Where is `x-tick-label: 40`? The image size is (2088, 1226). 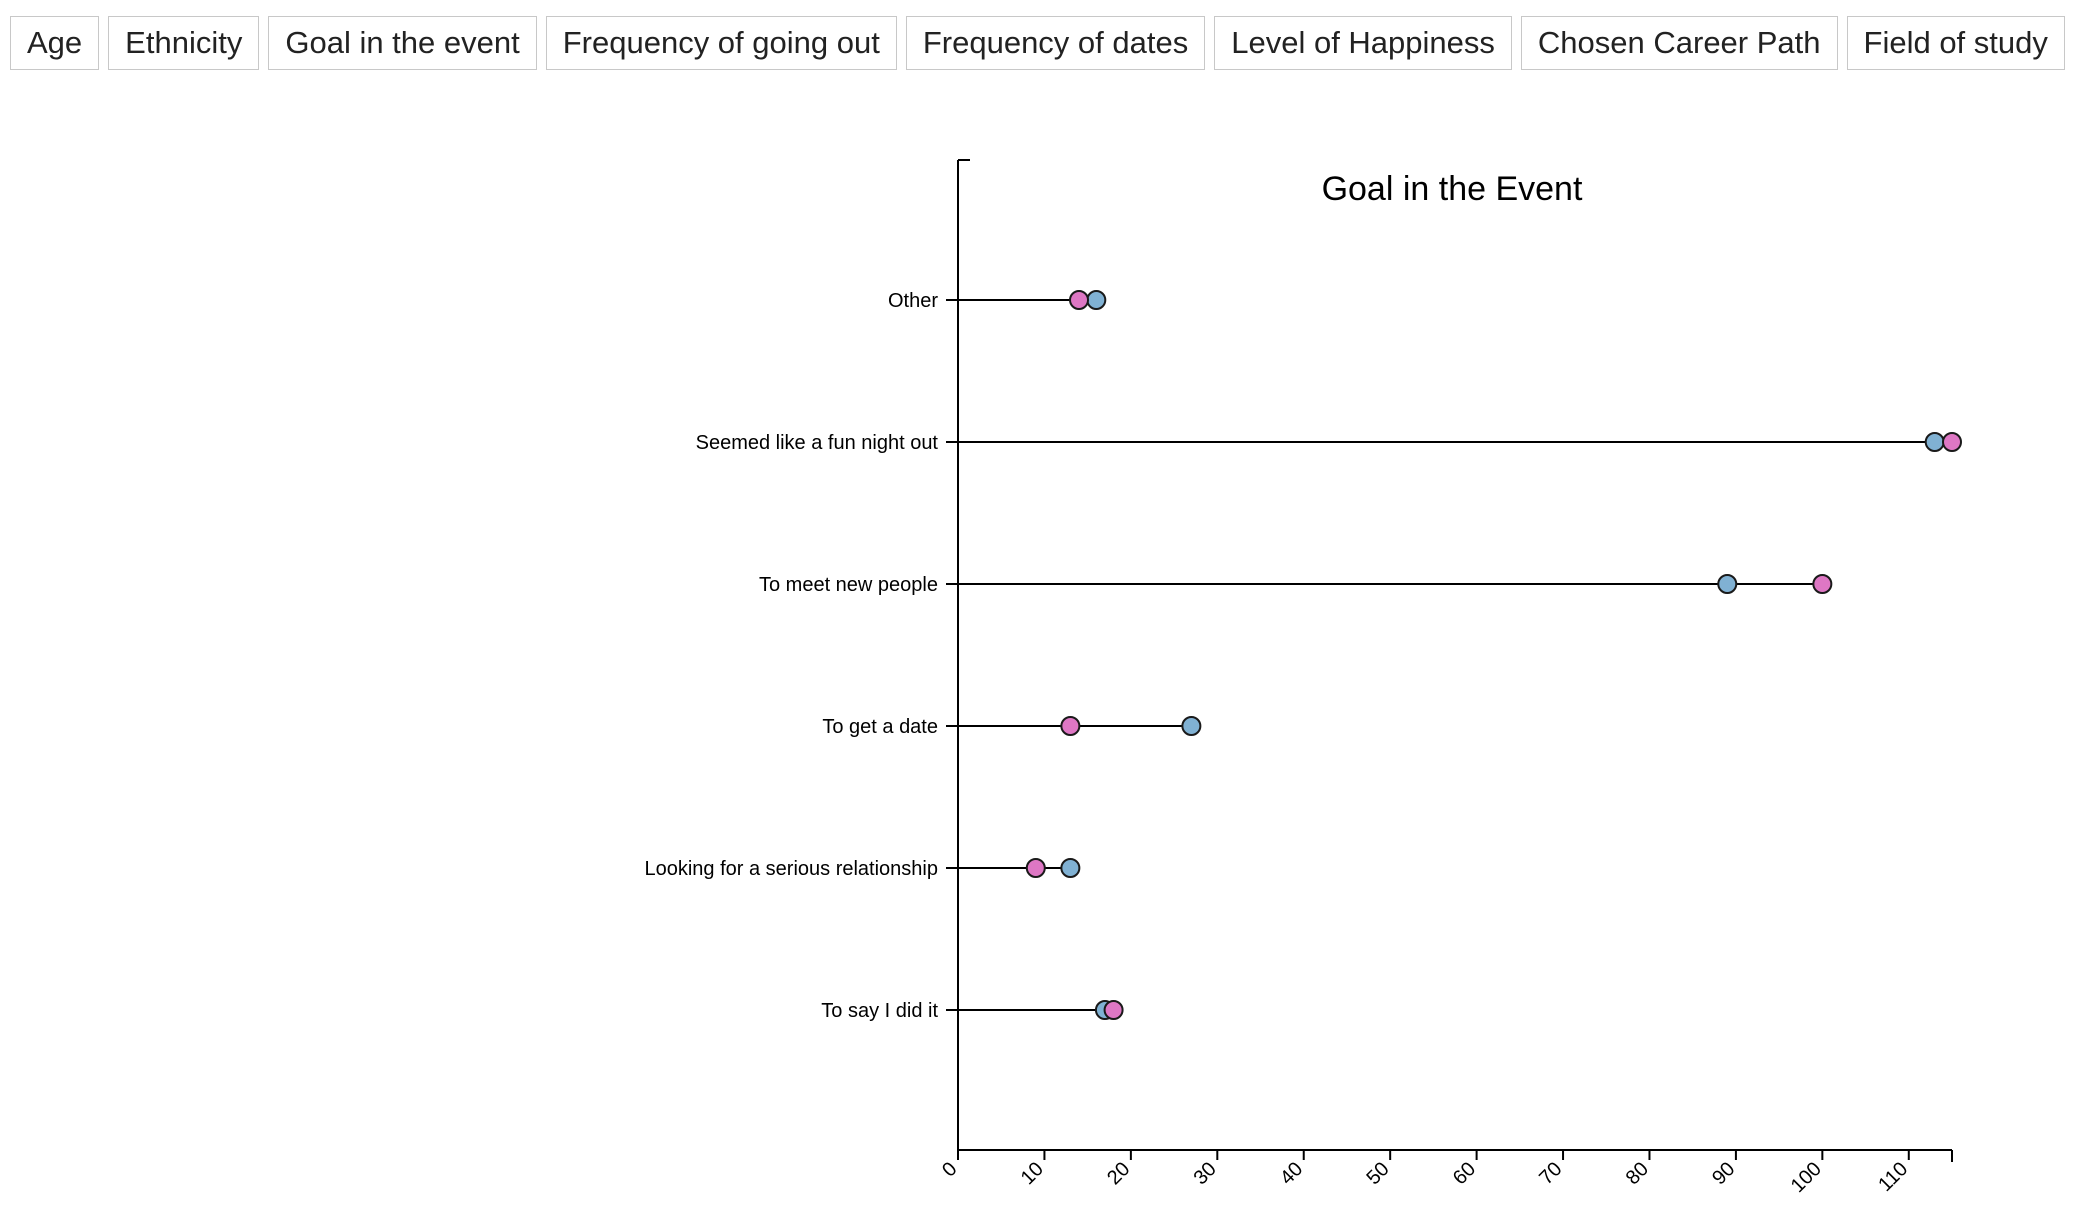 x-tick-label: 40 is located at coordinates (1291, 1173).